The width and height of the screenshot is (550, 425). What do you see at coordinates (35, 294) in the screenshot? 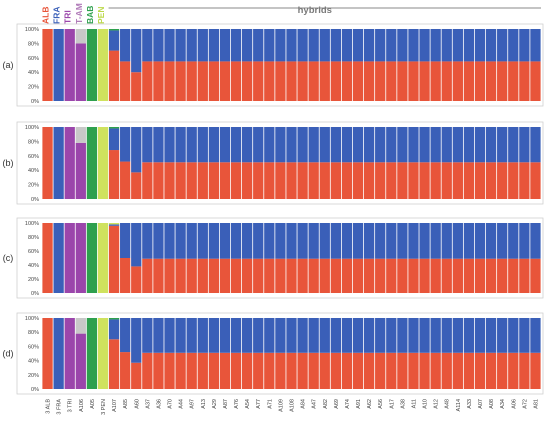
I see `y-tick-label: 0%` at bounding box center [35, 294].